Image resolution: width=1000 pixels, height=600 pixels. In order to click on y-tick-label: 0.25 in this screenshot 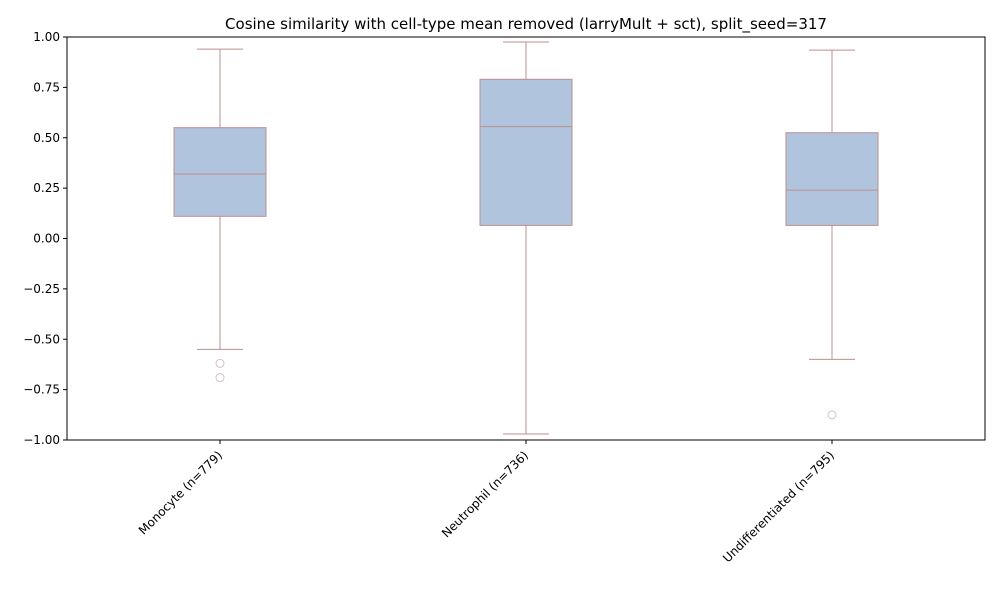, I will do `click(46, 188)`.